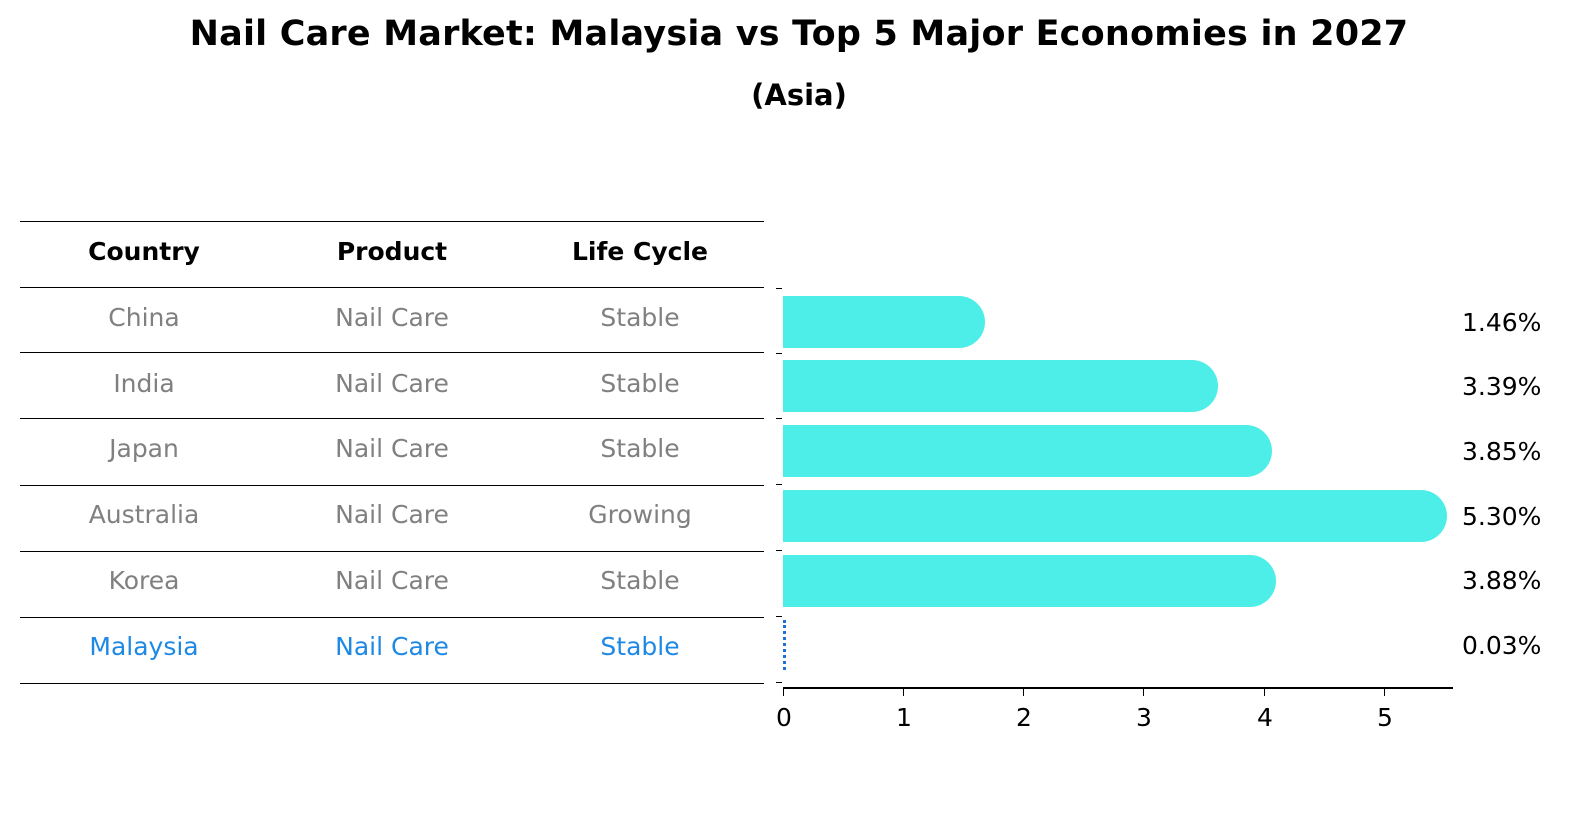 This screenshot has width=1586, height=823. What do you see at coordinates (144, 580) in the screenshot?
I see `cell-country: Korea` at bounding box center [144, 580].